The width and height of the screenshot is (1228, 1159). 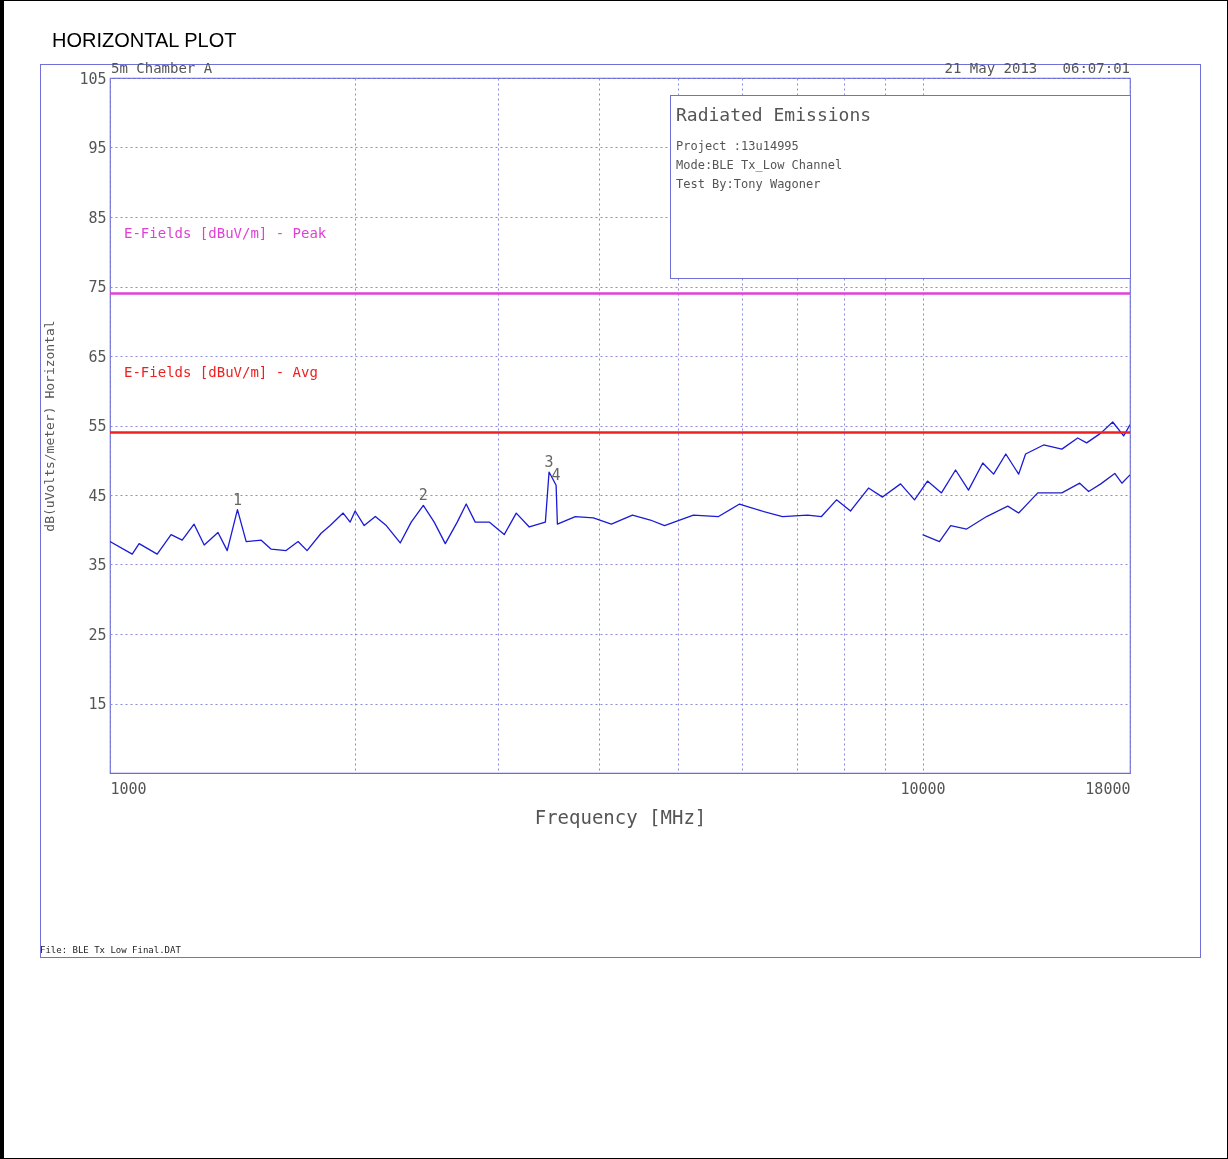 What do you see at coordinates (162, 68) in the screenshot?
I see `text: 5m Chamber A` at bounding box center [162, 68].